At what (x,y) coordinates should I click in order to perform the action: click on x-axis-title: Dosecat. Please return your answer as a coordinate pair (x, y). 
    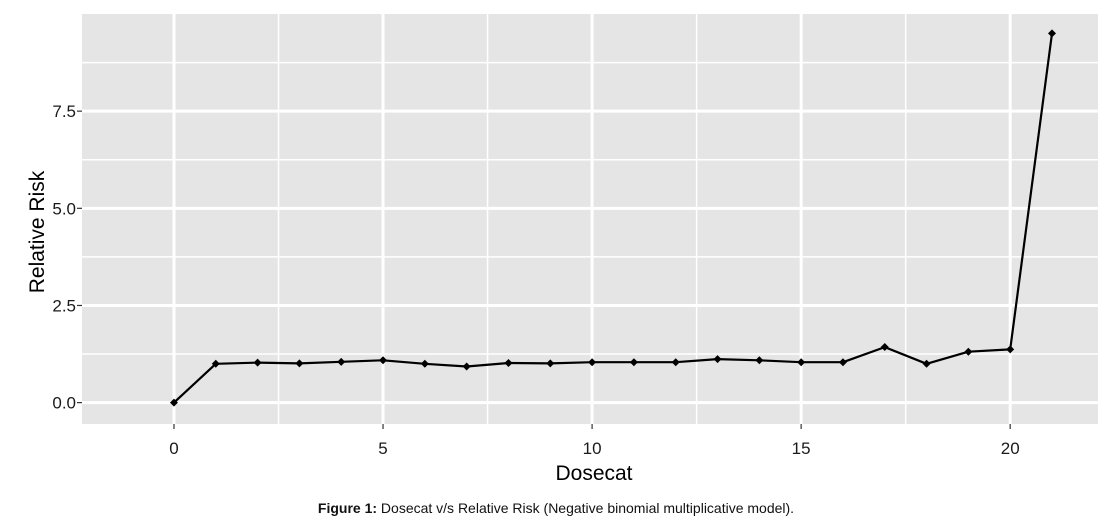
    Looking at the image, I should click on (593, 473).